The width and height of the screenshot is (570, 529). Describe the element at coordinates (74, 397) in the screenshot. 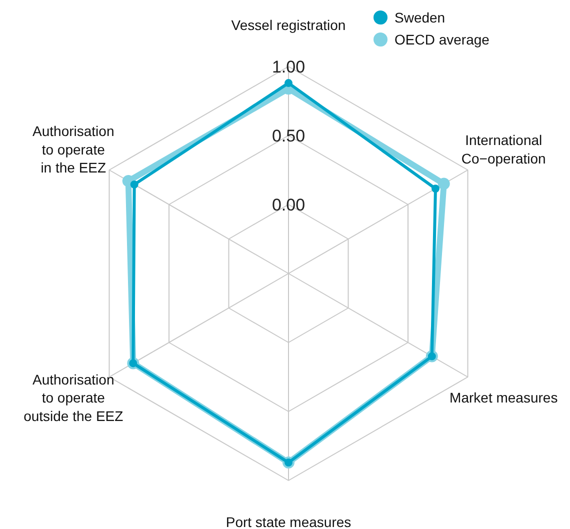

I see `spoke-label: Authorisation to operate outside the EEZ` at that location.